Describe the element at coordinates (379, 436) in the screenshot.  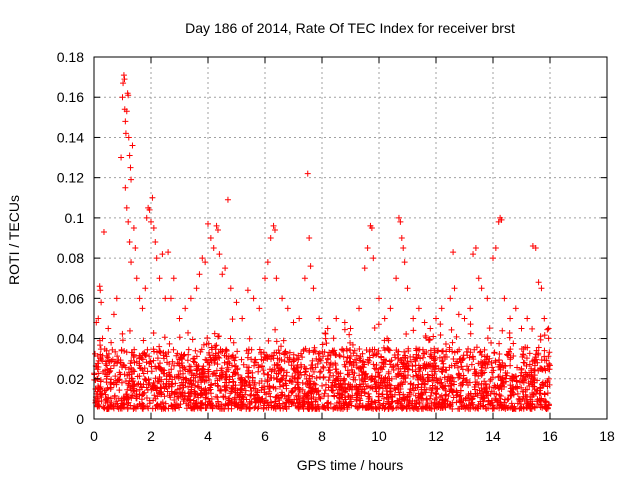
I see `x-tick-label: 10` at that location.